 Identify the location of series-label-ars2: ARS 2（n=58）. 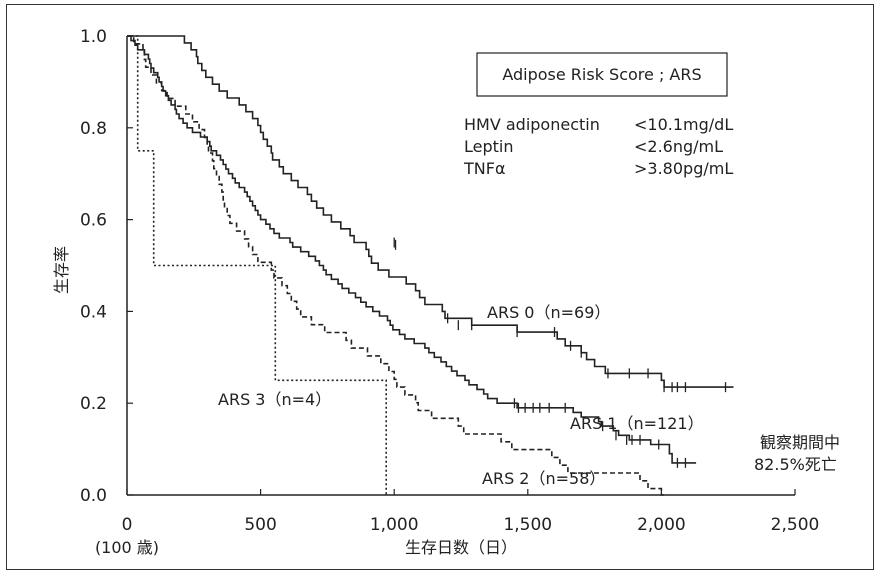
(543, 478).